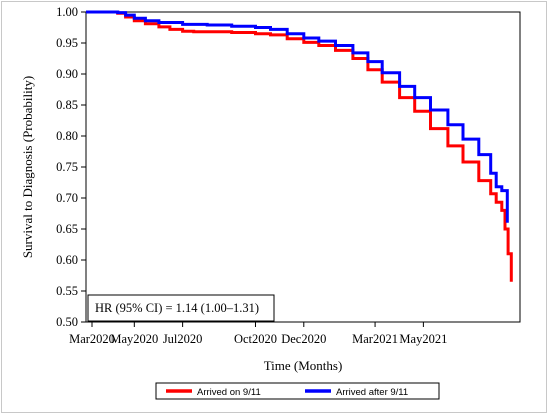 The height and width of the screenshot is (416, 550). What do you see at coordinates (303, 339) in the screenshot?
I see `x-tick-label: Dec2020` at bounding box center [303, 339].